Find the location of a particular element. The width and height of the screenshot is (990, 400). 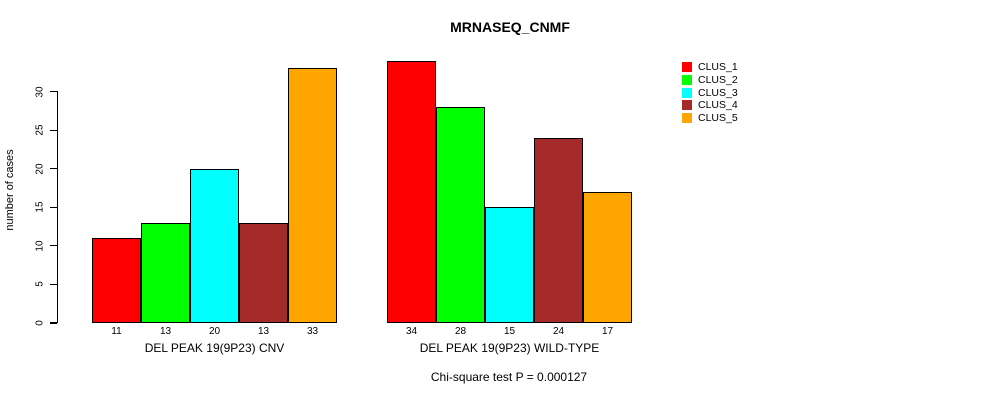

bar-value-label: 17 is located at coordinates (607, 331).